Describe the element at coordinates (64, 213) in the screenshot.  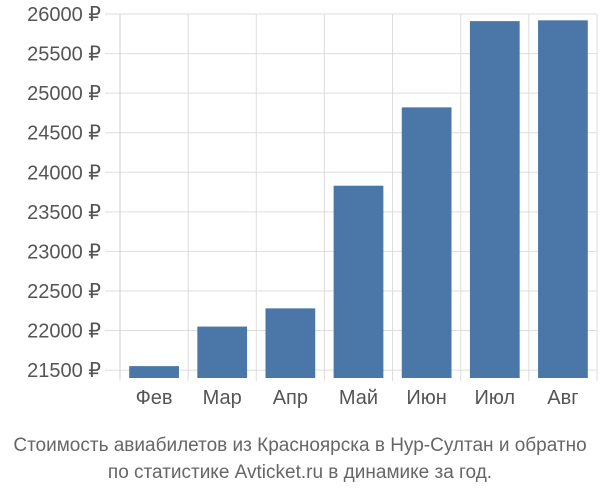
I see `y-tick-label: 23500 ₽` at that location.